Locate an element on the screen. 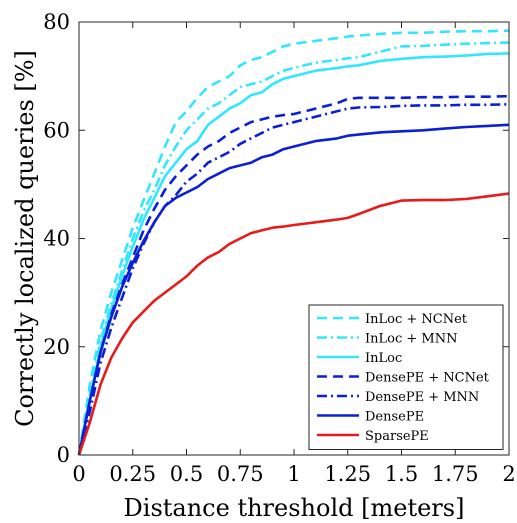 The image size is (517, 523). y-tick-label: 60 is located at coordinates (56, 130).